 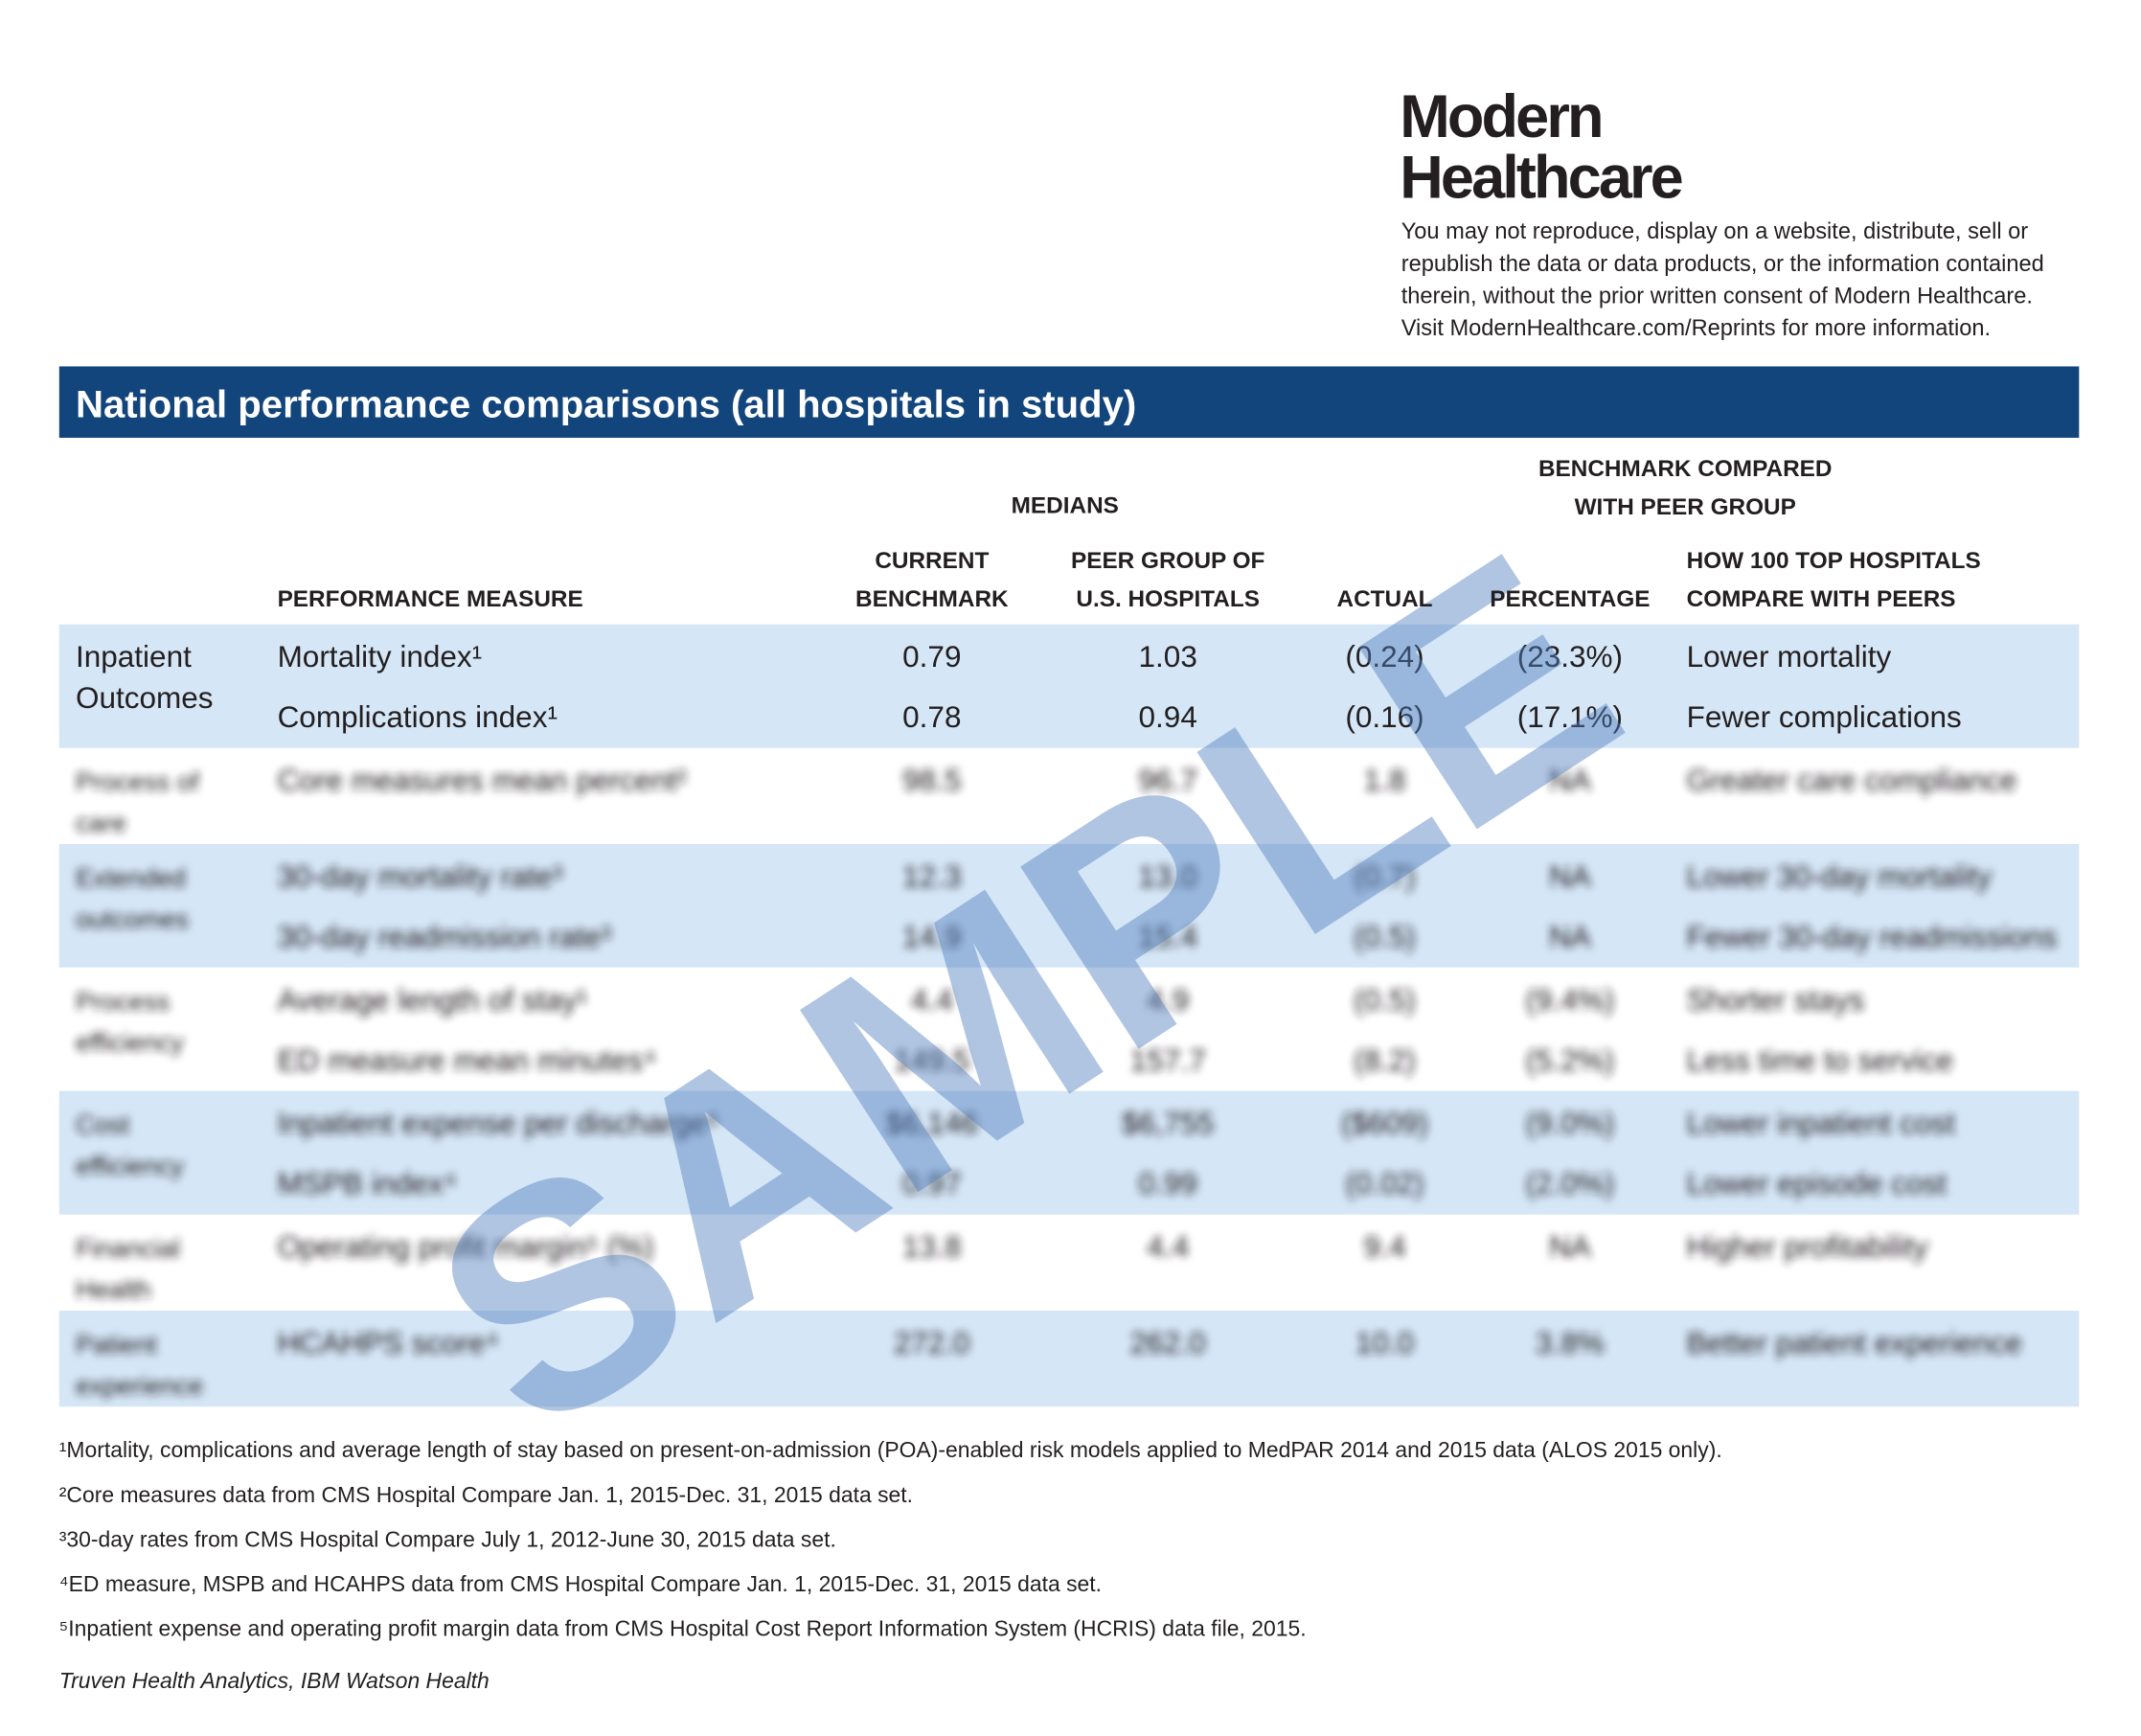 I want to click on title-bar, so click(x=1069, y=402).